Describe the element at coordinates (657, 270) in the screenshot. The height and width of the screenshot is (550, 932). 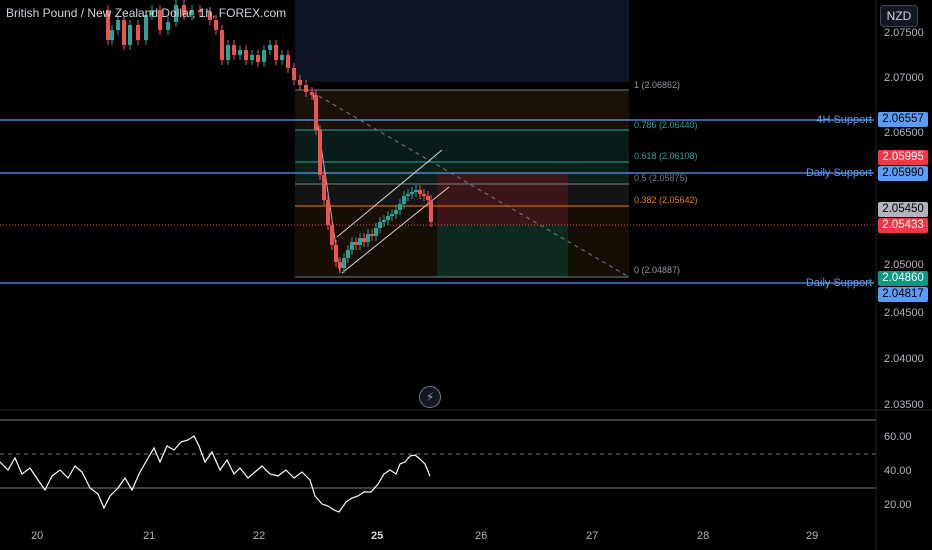
I see `fib-label: 0 (2.04887)` at that location.